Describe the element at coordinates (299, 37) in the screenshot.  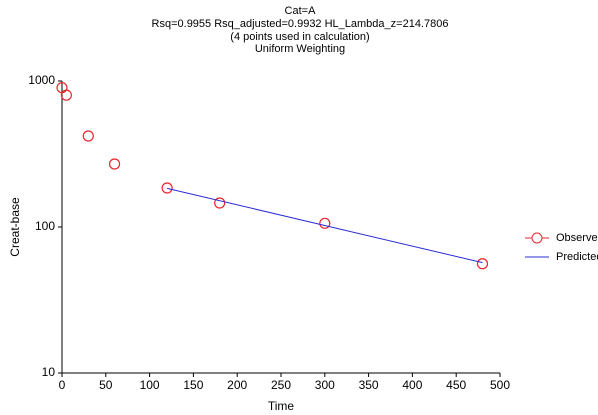
I see `chart-subtitle: (4 points used in calculation)` at that location.